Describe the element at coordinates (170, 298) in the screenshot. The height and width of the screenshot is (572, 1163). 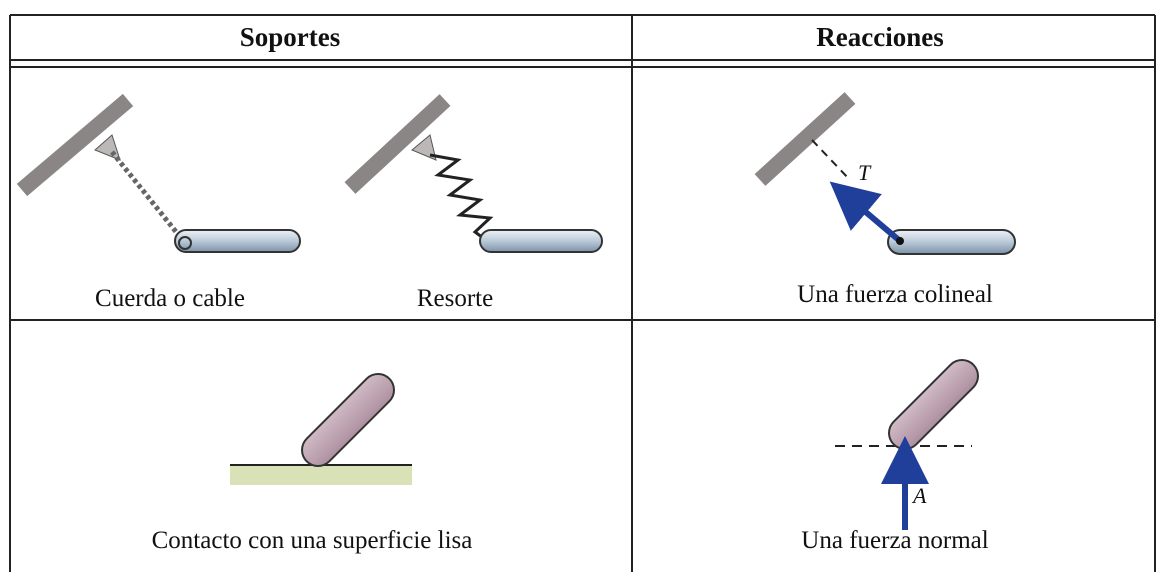
I see `support-label: Cuerda o cable` at that location.